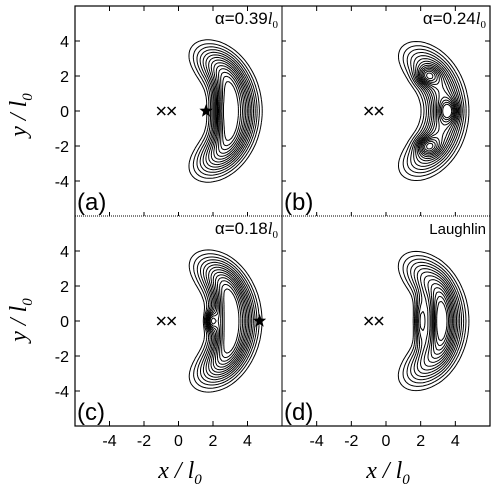 The height and width of the screenshot is (495, 496). What do you see at coordinates (179, 473) in the screenshot?
I see `x-axis-label-left: x / l0` at bounding box center [179, 473].